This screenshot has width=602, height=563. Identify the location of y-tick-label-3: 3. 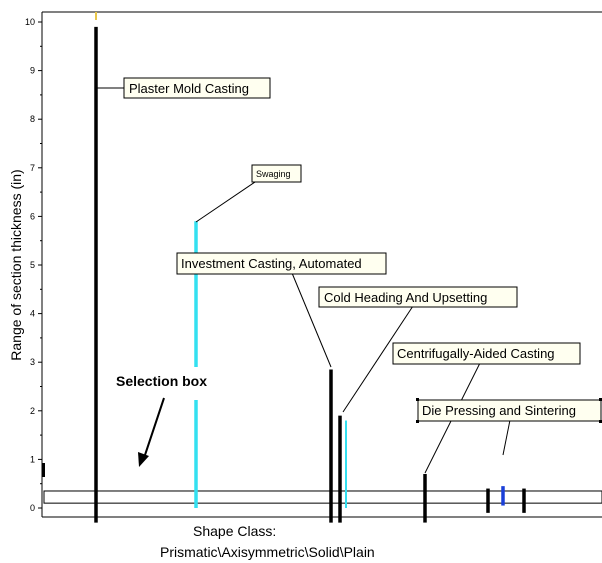
(32, 362).